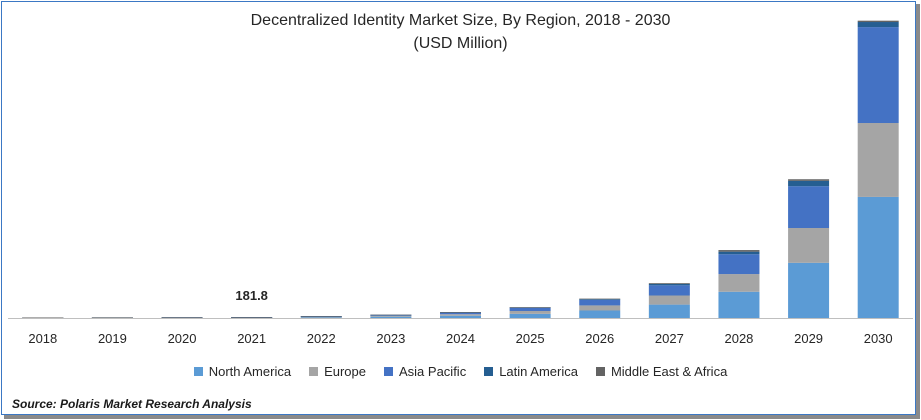 Image resolution: width=921 pixels, height=420 pixels. I want to click on bar-2026-latin-america, so click(600, 299).